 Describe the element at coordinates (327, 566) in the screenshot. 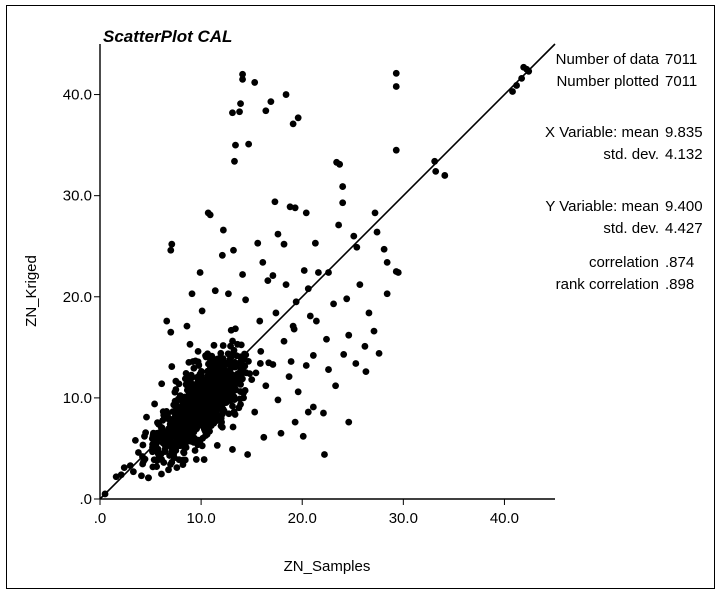

I see `x-axis-label: ZN_Samples` at that location.